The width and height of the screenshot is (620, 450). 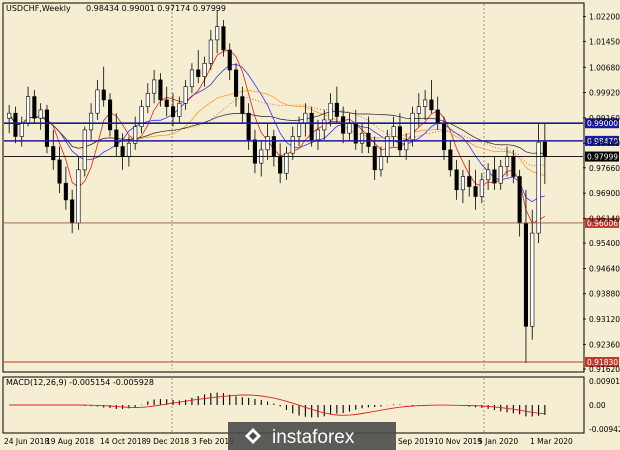 What do you see at coordinates (277, 405) in the screenshot?
I see `macd-signal-line` at bounding box center [277, 405].